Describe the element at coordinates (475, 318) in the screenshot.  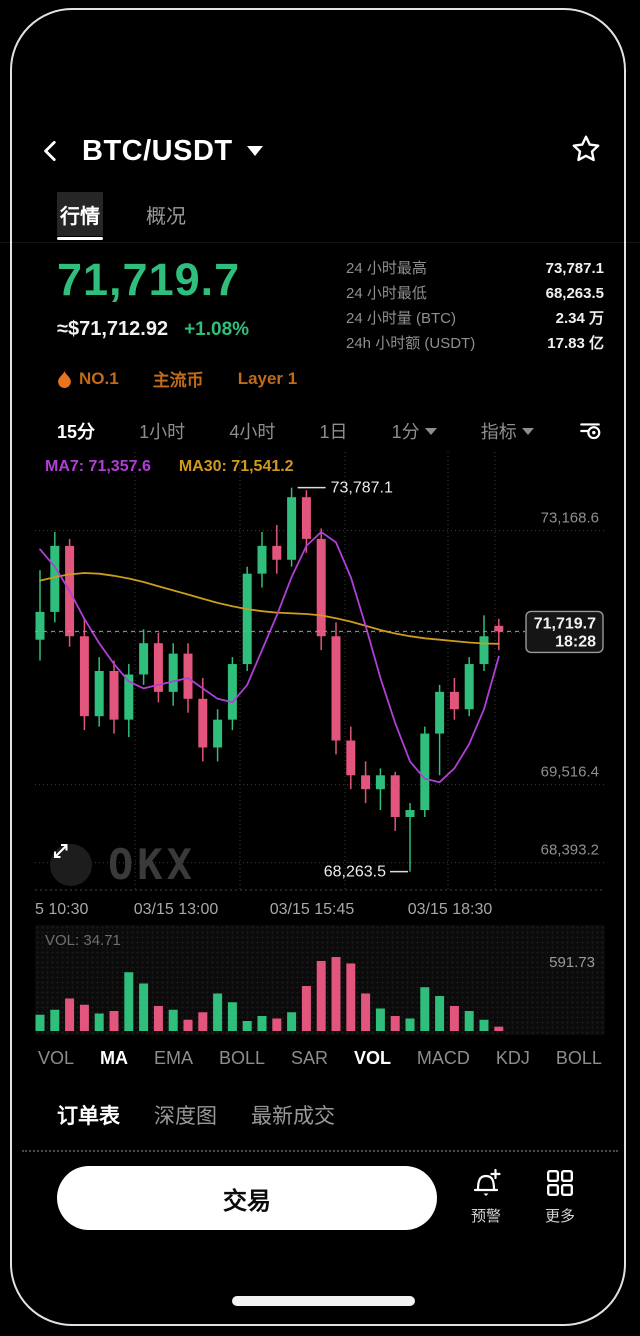
I see `stat-row: 24 小时量 (BTC) 2.34 万` at that location.